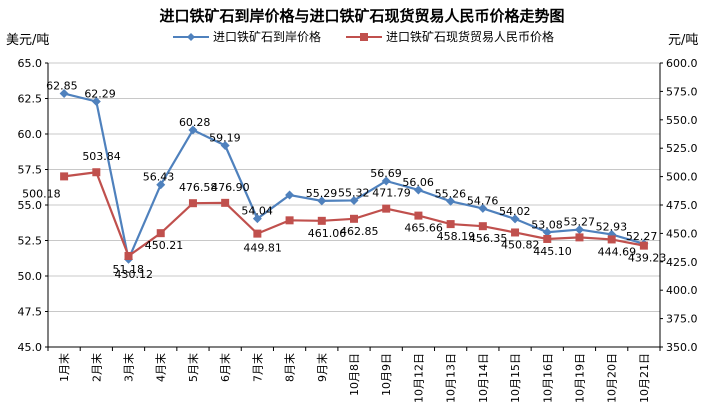  I want to click on x-tick-label: 10月13日, so click(451, 378).